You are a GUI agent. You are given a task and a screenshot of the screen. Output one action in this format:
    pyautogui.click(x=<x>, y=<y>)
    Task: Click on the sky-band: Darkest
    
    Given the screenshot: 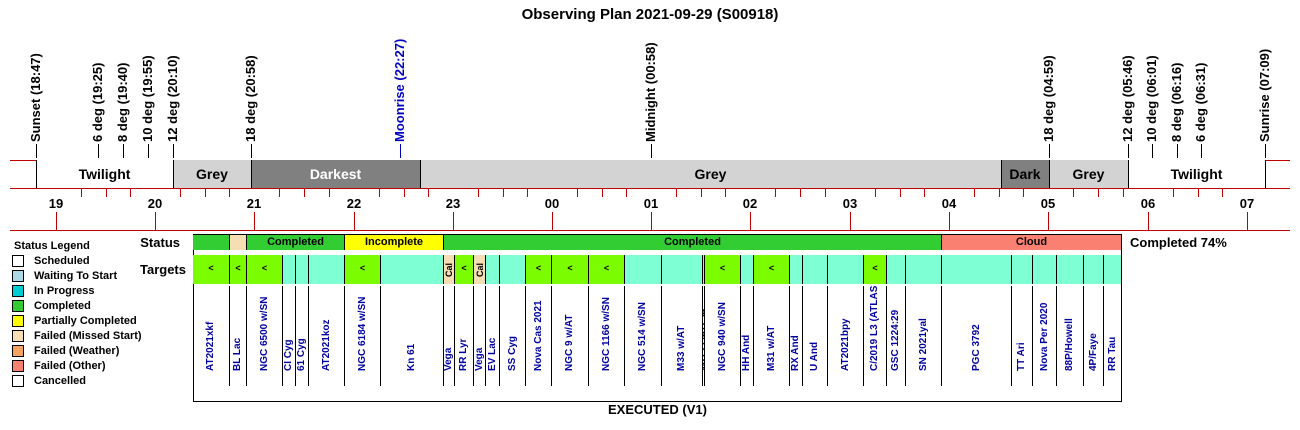 What is the action you would take?
    pyautogui.click(x=335, y=174)
    